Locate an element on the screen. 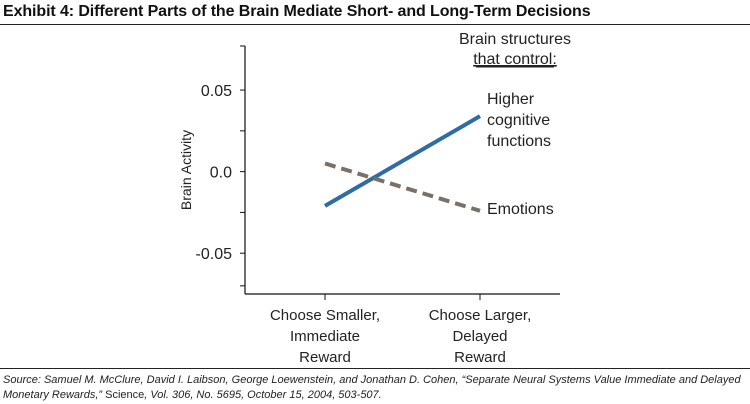 This screenshot has height=404, width=750. higher-cognitive-series-label: cognitive is located at coordinates (518, 120).